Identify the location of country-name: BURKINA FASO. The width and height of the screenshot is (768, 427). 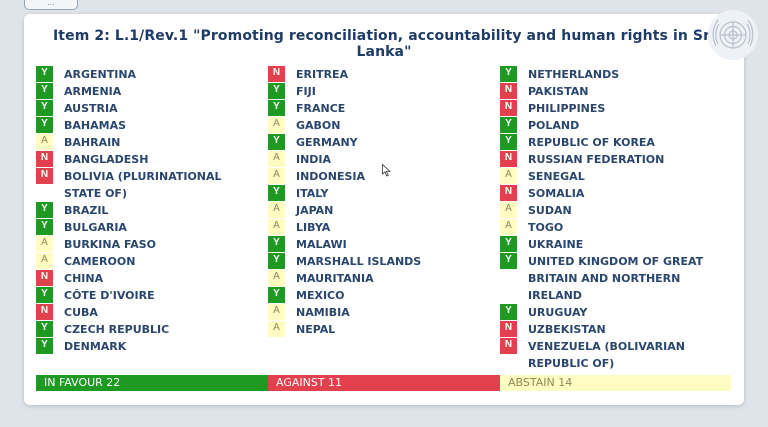
(110, 244).